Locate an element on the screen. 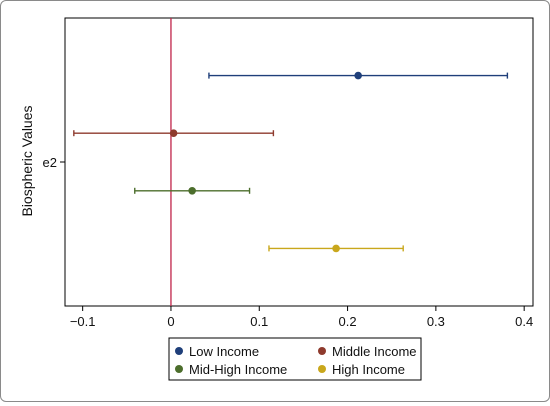 This screenshot has height=406, width=550. x-tick-label: 0.1 is located at coordinates (259, 321).